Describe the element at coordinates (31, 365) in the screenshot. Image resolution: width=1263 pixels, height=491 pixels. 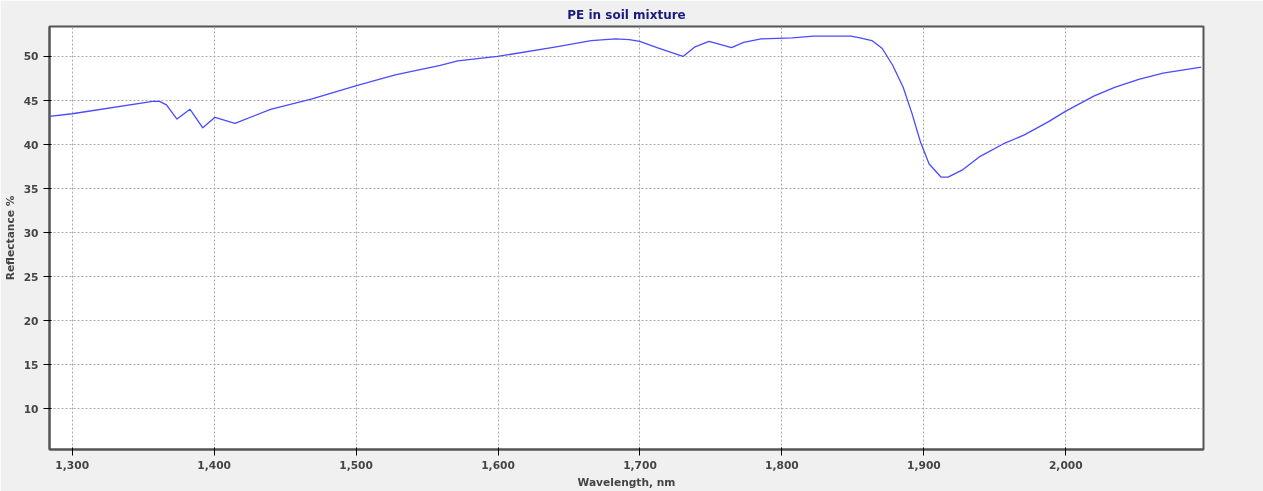
I see `y-tick-label: 15` at that location.